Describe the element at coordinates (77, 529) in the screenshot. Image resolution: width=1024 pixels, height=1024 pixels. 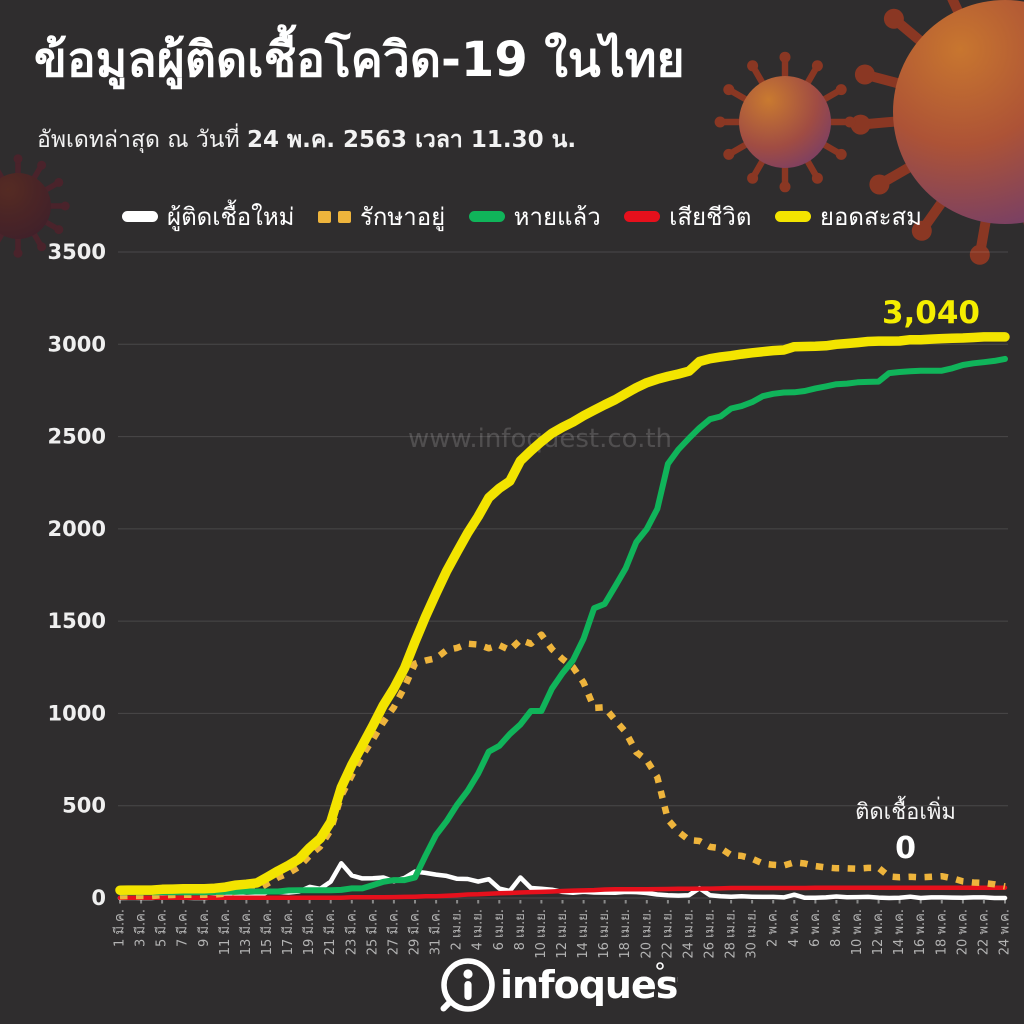
I see `y-axis-tick-label: 2000` at that location.